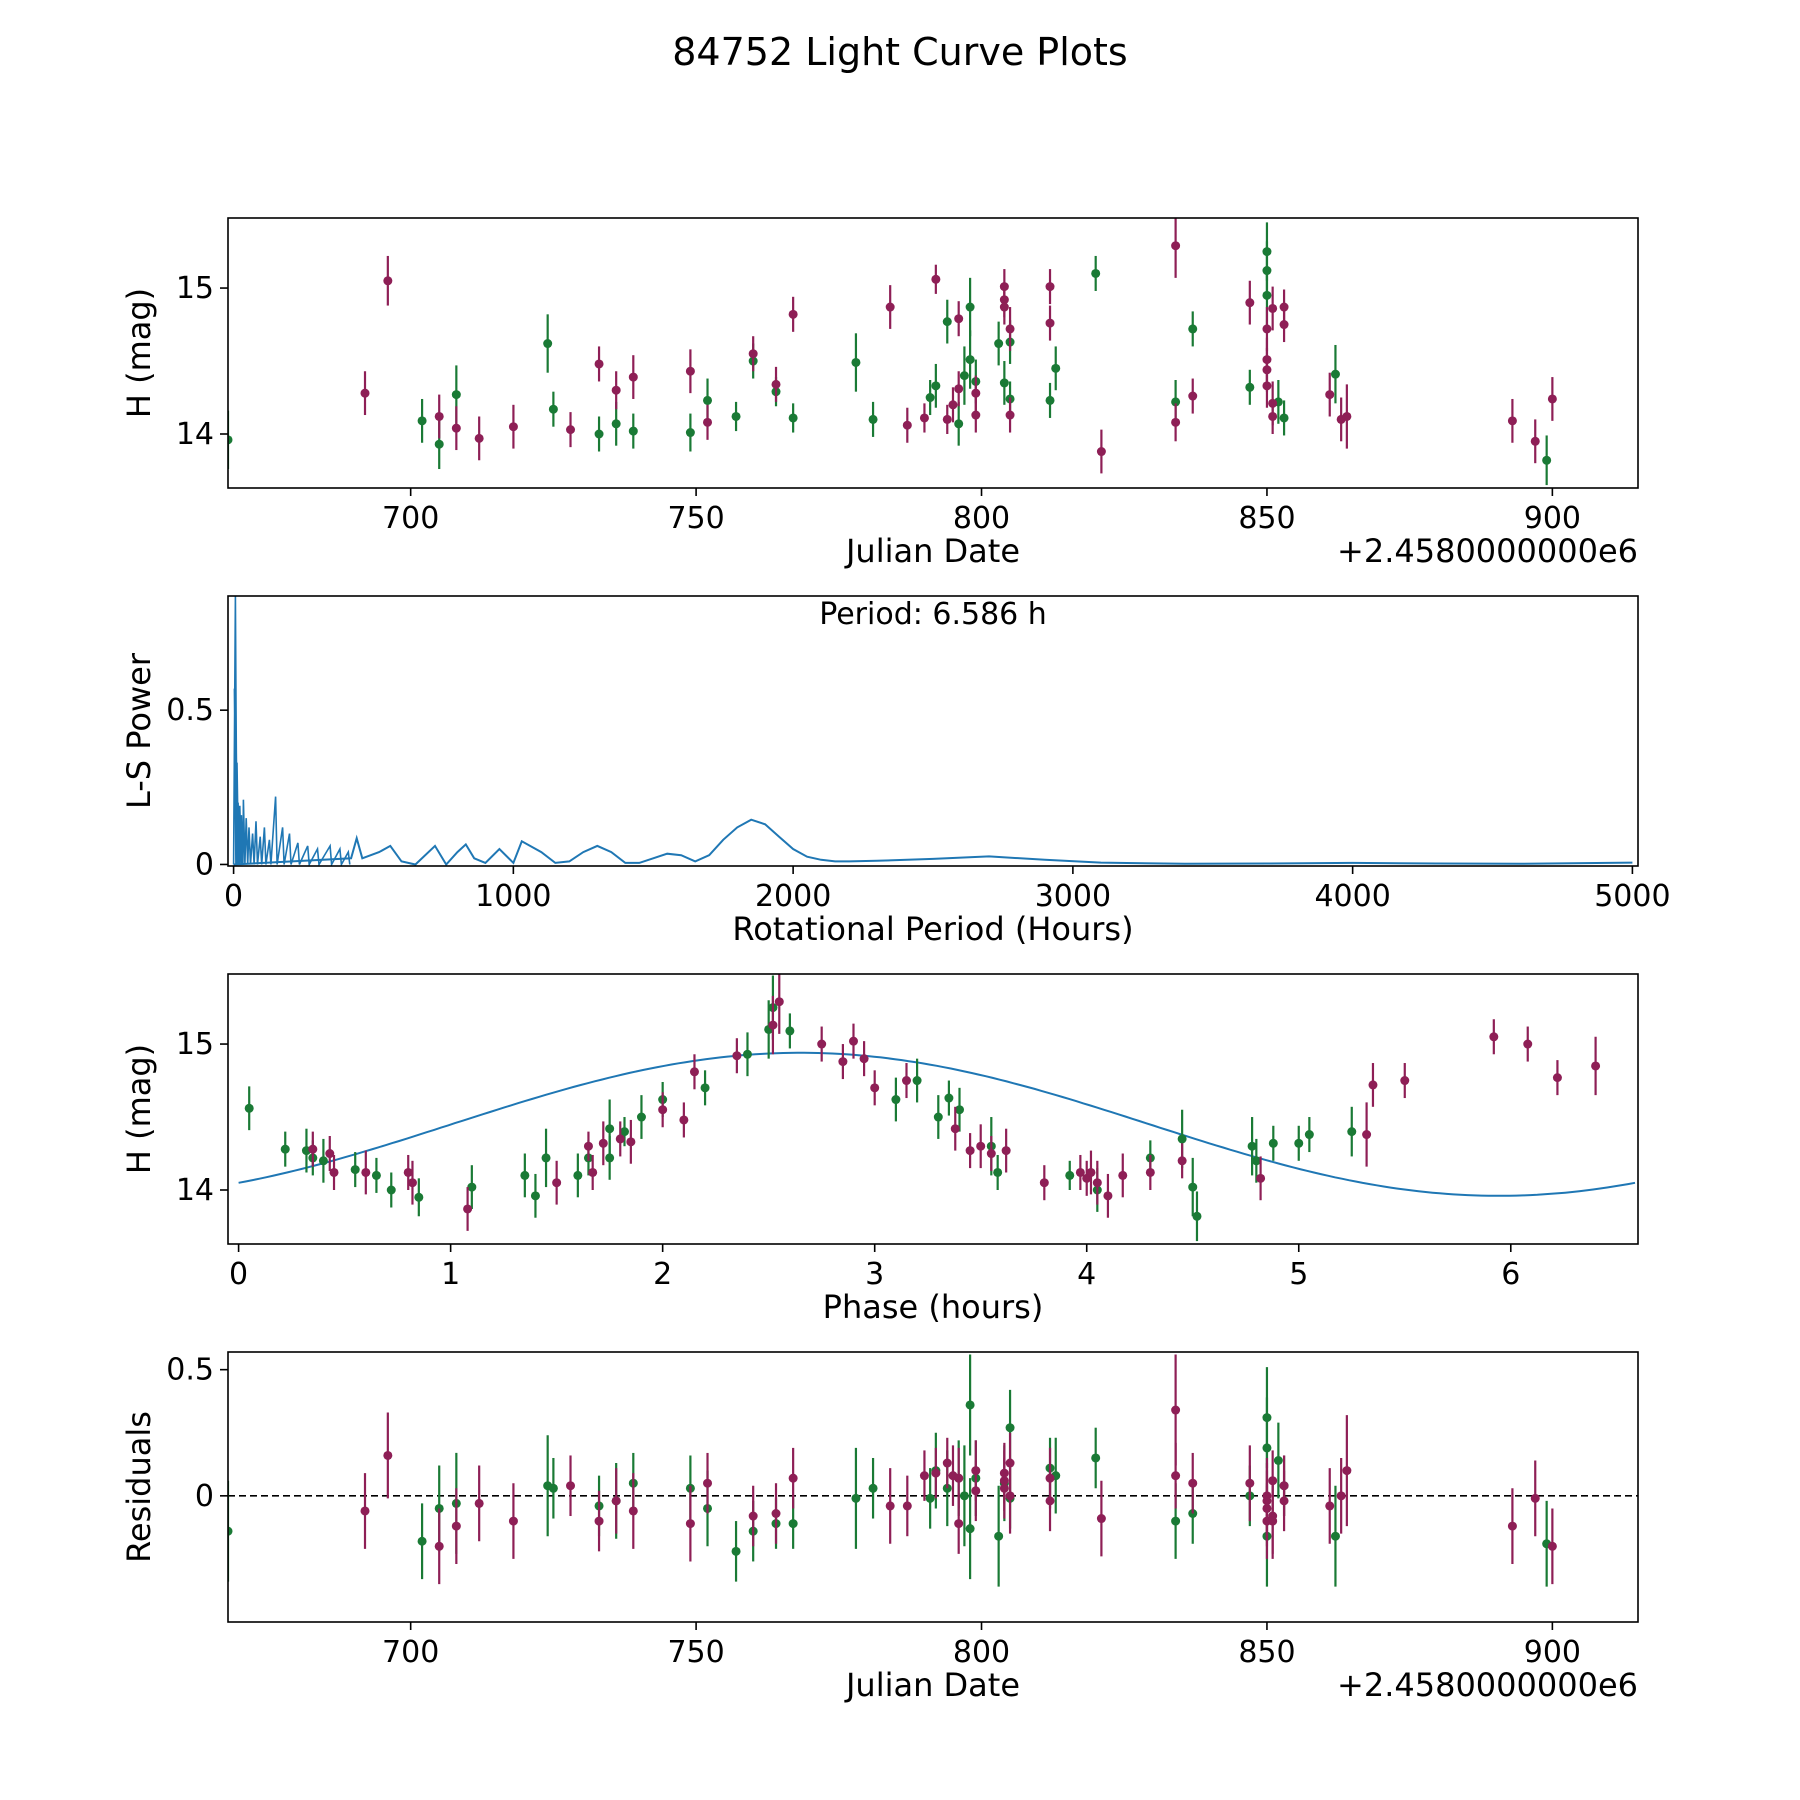 The width and height of the screenshot is (1800, 1800). I want to click on x-tick-label: 2000, so click(793, 896).